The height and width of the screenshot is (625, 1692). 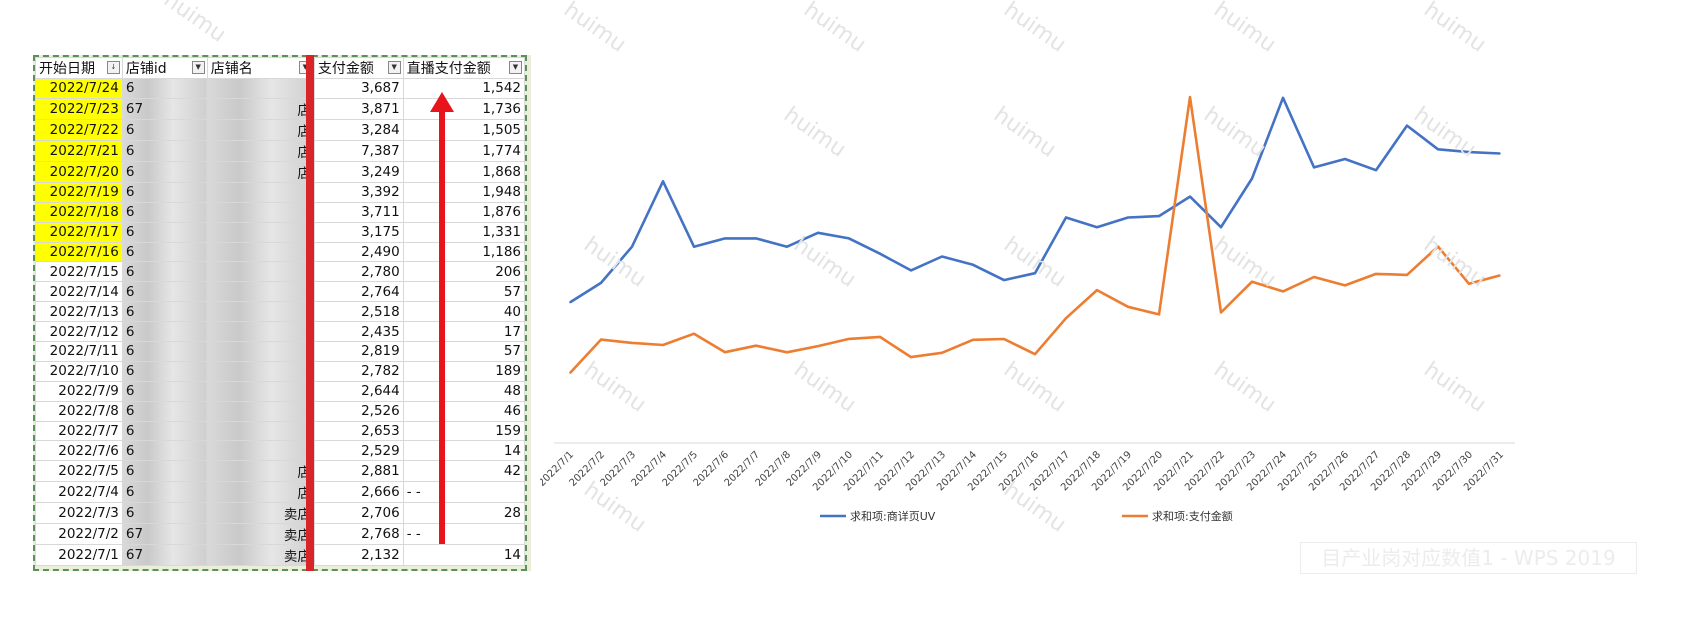 I want to click on cell-pay-amount: 2,653, so click(x=358, y=431).